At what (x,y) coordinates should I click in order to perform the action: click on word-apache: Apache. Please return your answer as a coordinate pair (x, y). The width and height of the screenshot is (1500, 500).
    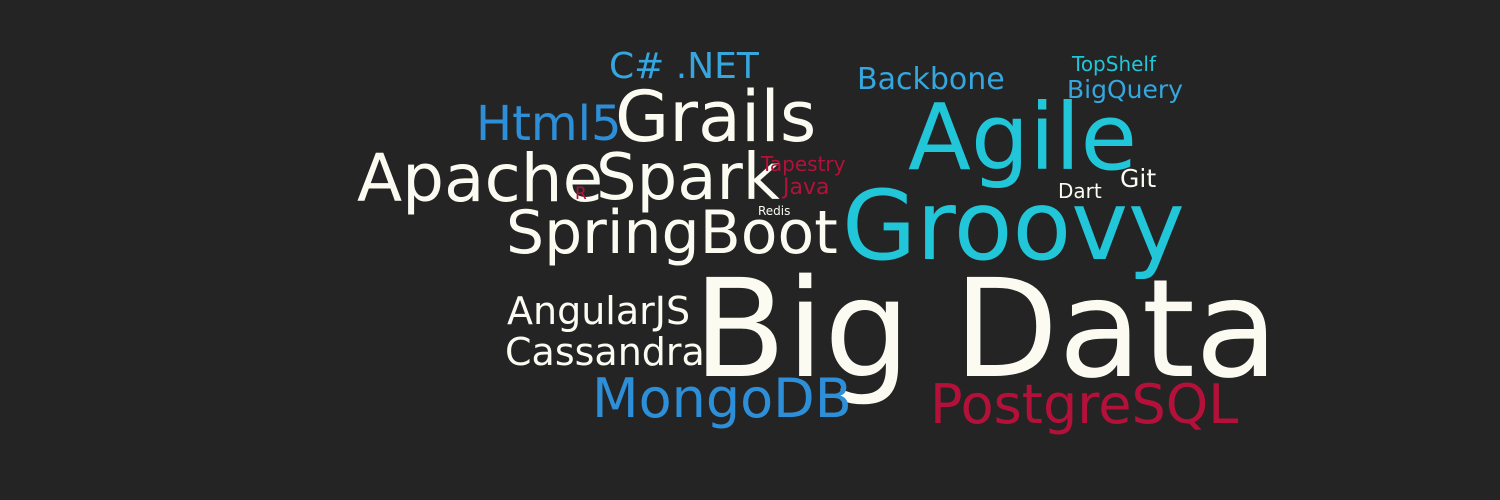
    Looking at the image, I should click on (480, 178).